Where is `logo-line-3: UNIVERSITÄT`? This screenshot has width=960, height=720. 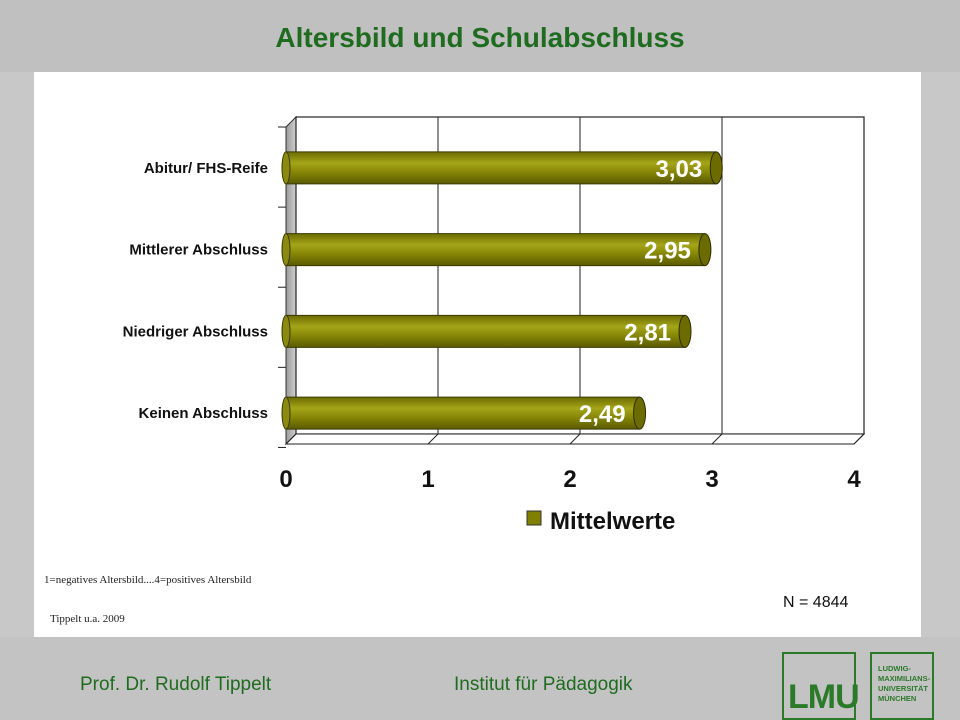
logo-line-3: UNIVERSITÄT is located at coordinates (903, 688).